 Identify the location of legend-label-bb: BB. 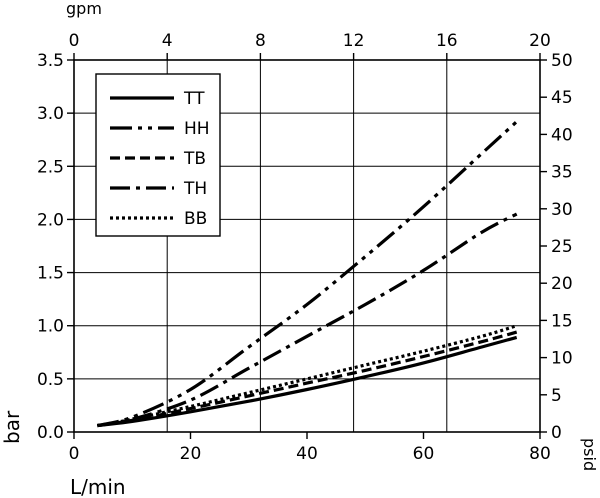
(195, 219).